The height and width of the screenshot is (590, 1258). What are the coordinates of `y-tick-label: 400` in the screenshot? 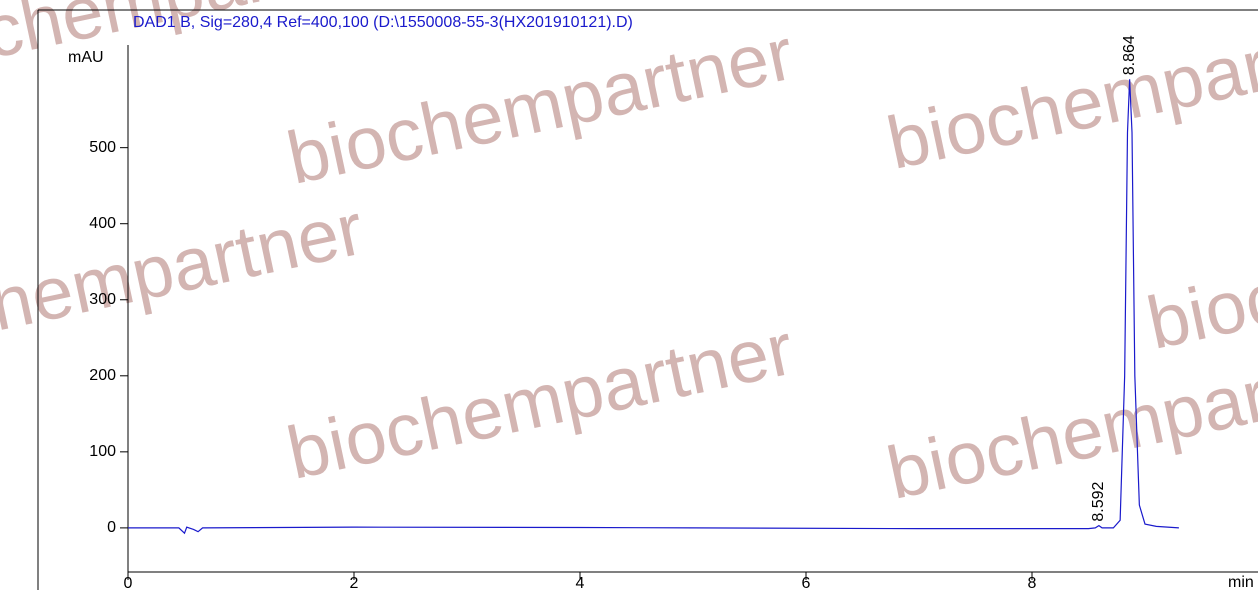 It's located at (102, 223).